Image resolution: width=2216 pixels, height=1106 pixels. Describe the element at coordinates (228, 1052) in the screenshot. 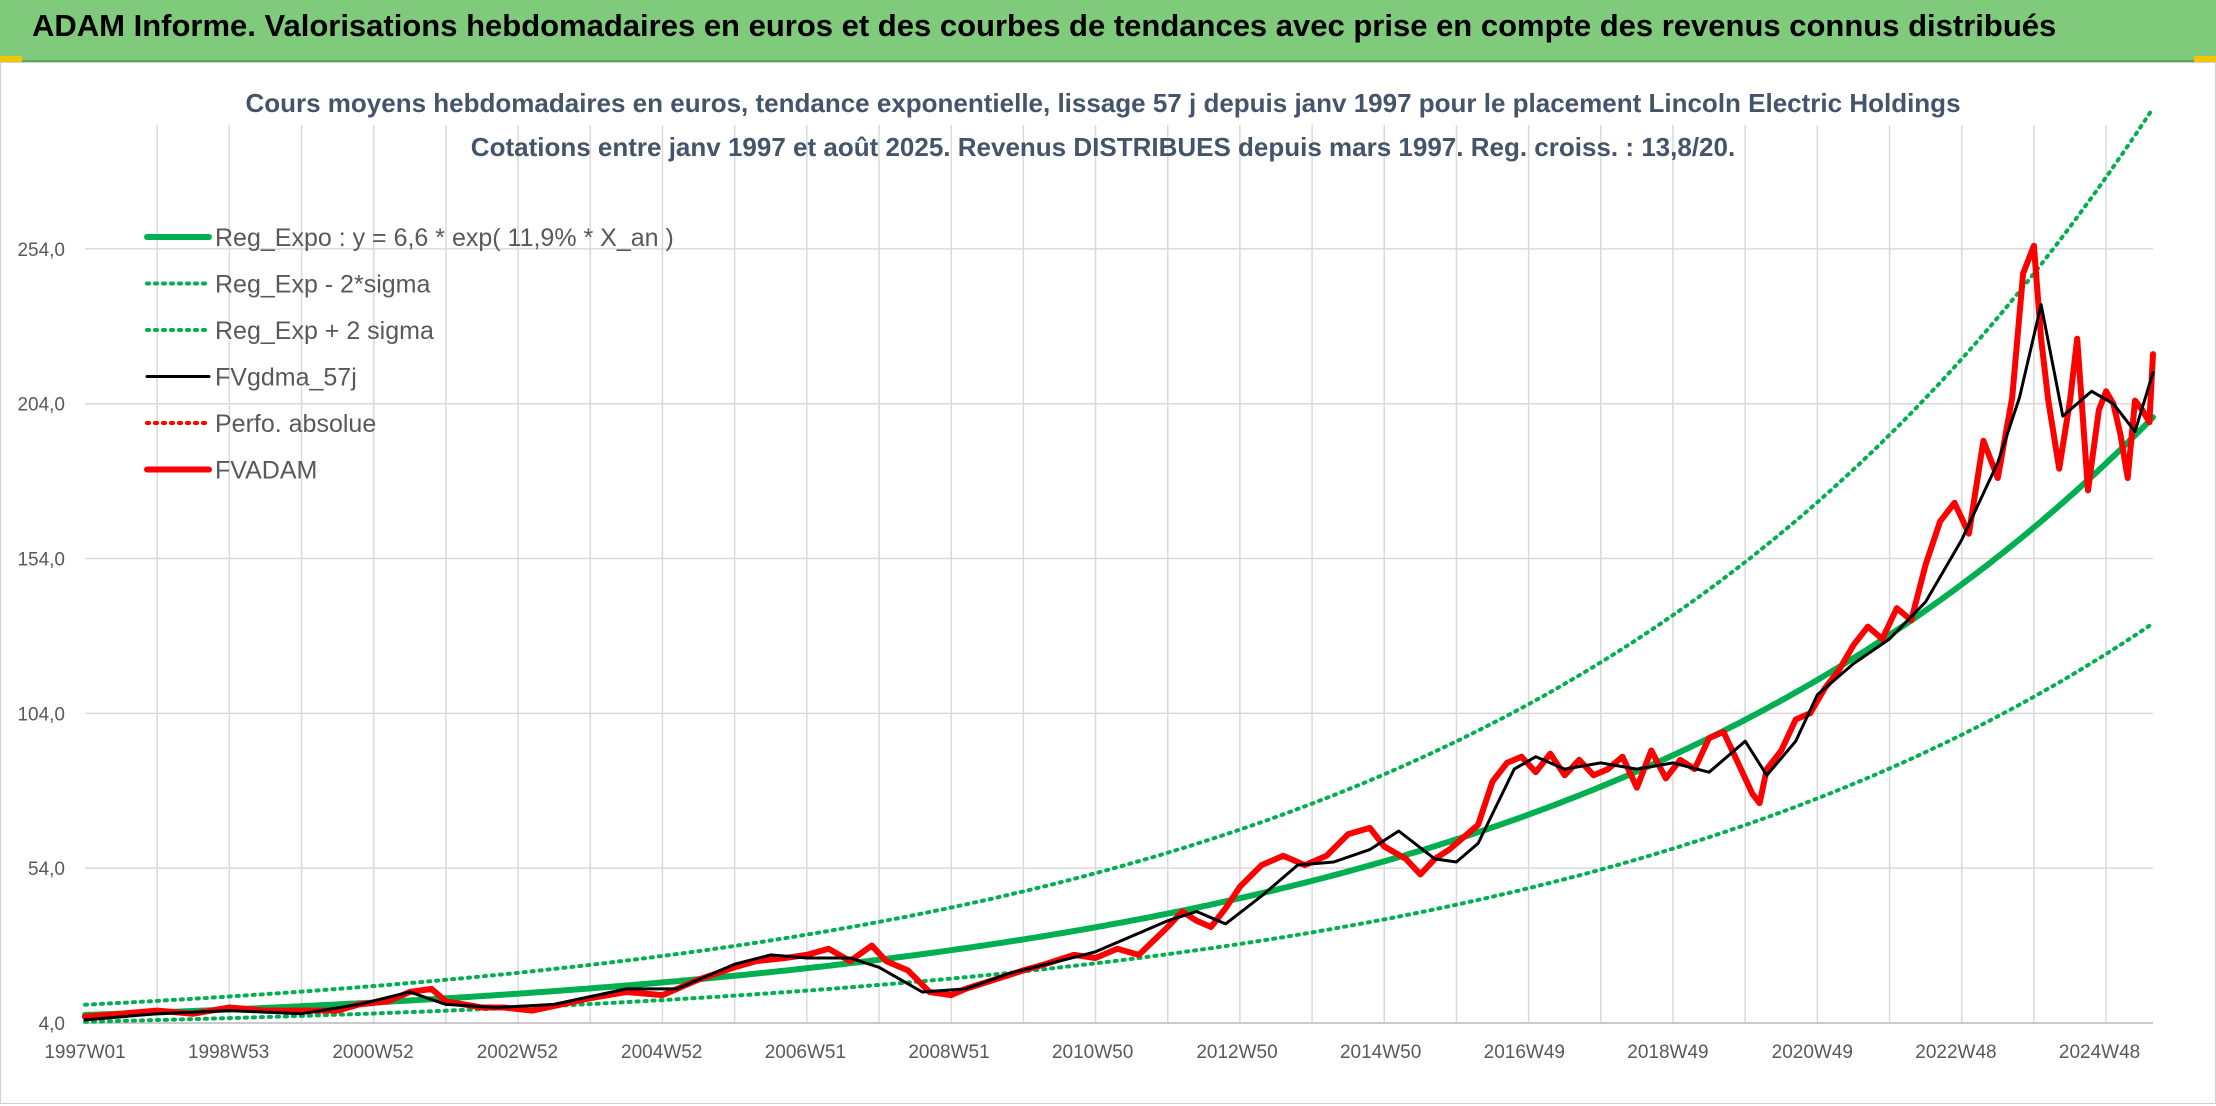

I see `x-tick-label: 1998W53` at that location.